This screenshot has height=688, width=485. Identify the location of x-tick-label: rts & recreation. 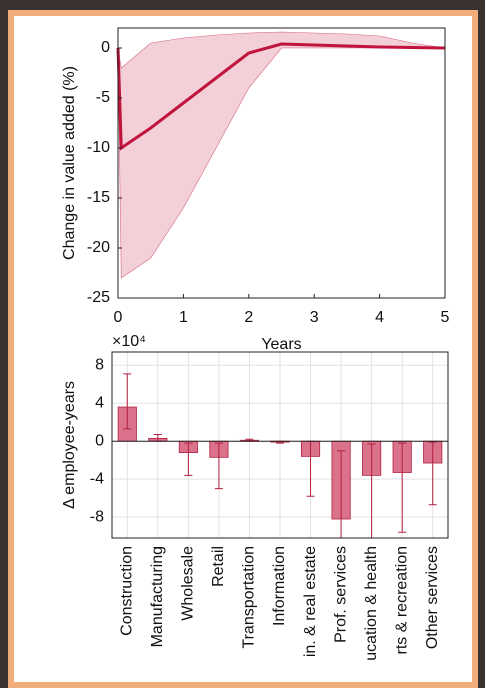
(401, 600).